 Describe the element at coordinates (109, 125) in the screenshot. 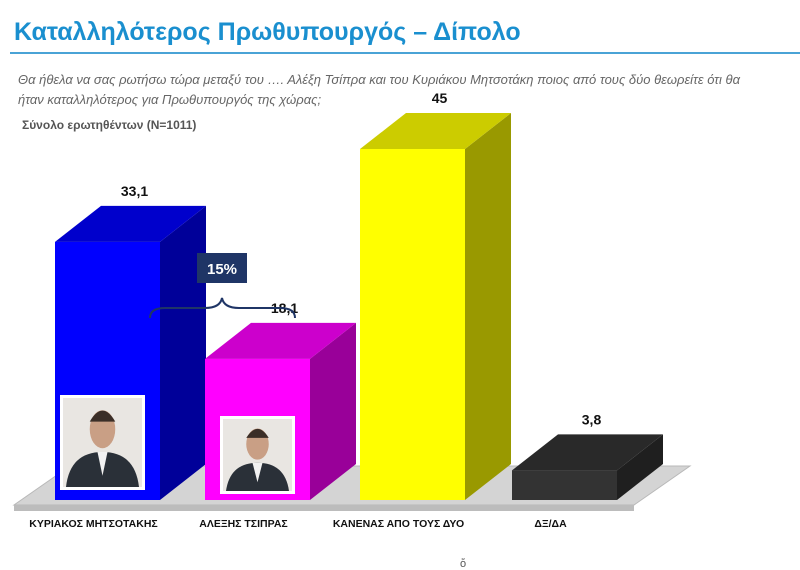

I see `sample-base: Σύνολο ερωτηθέντων (N=1011)` at that location.